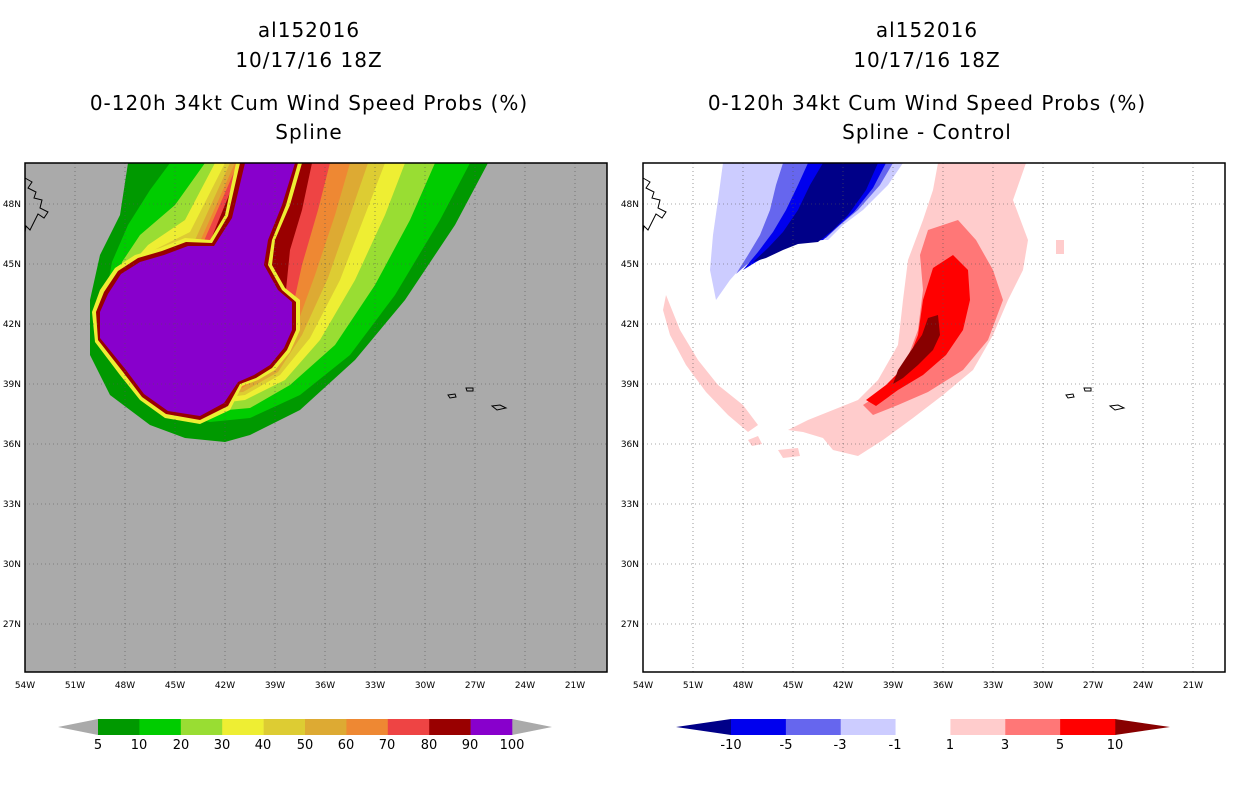 The width and height of the screenshot is (1236, 800). I want to click on left-colorbar-cells, so click(305, 727).